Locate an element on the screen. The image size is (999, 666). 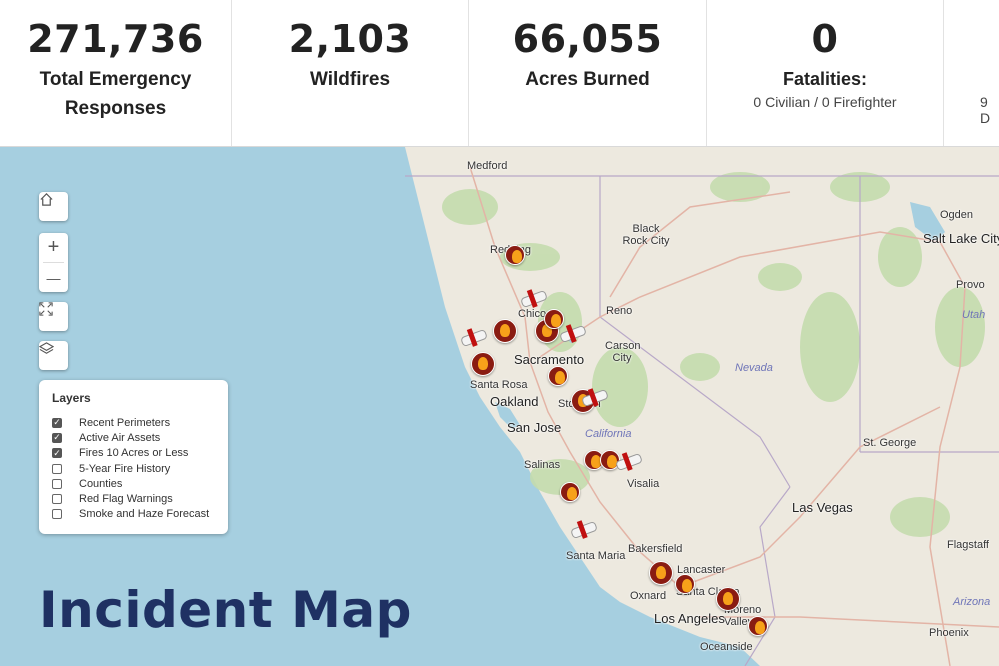
stat-value is located at coordinates (971, 39).